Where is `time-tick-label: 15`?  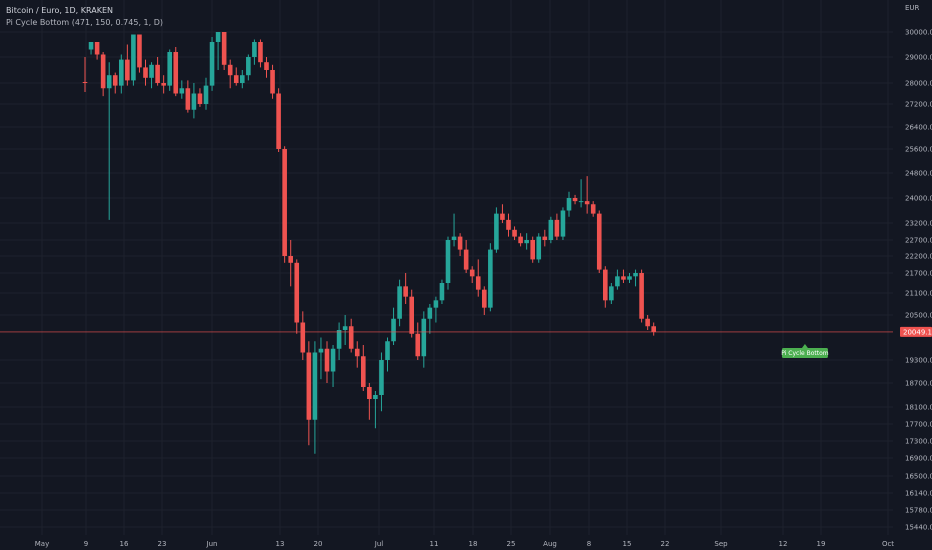 time-tick-label: 15 is located at coordinates (627, 544).